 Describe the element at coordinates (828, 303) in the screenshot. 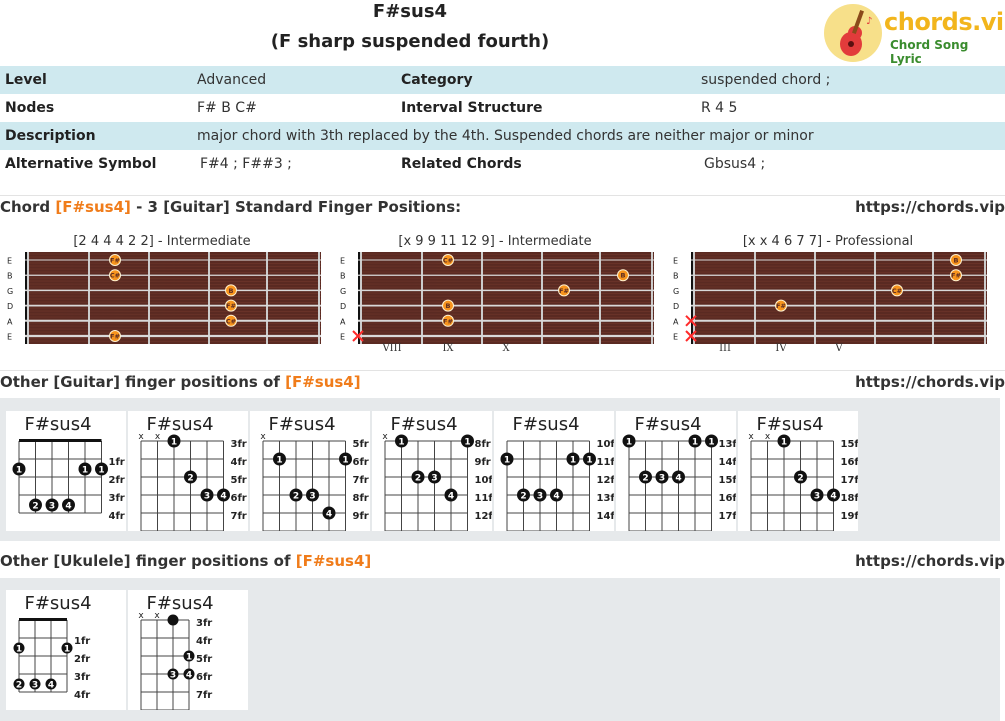

I see `fretboard-3: E B G D A E B F# C# F# III IV V` at that location.